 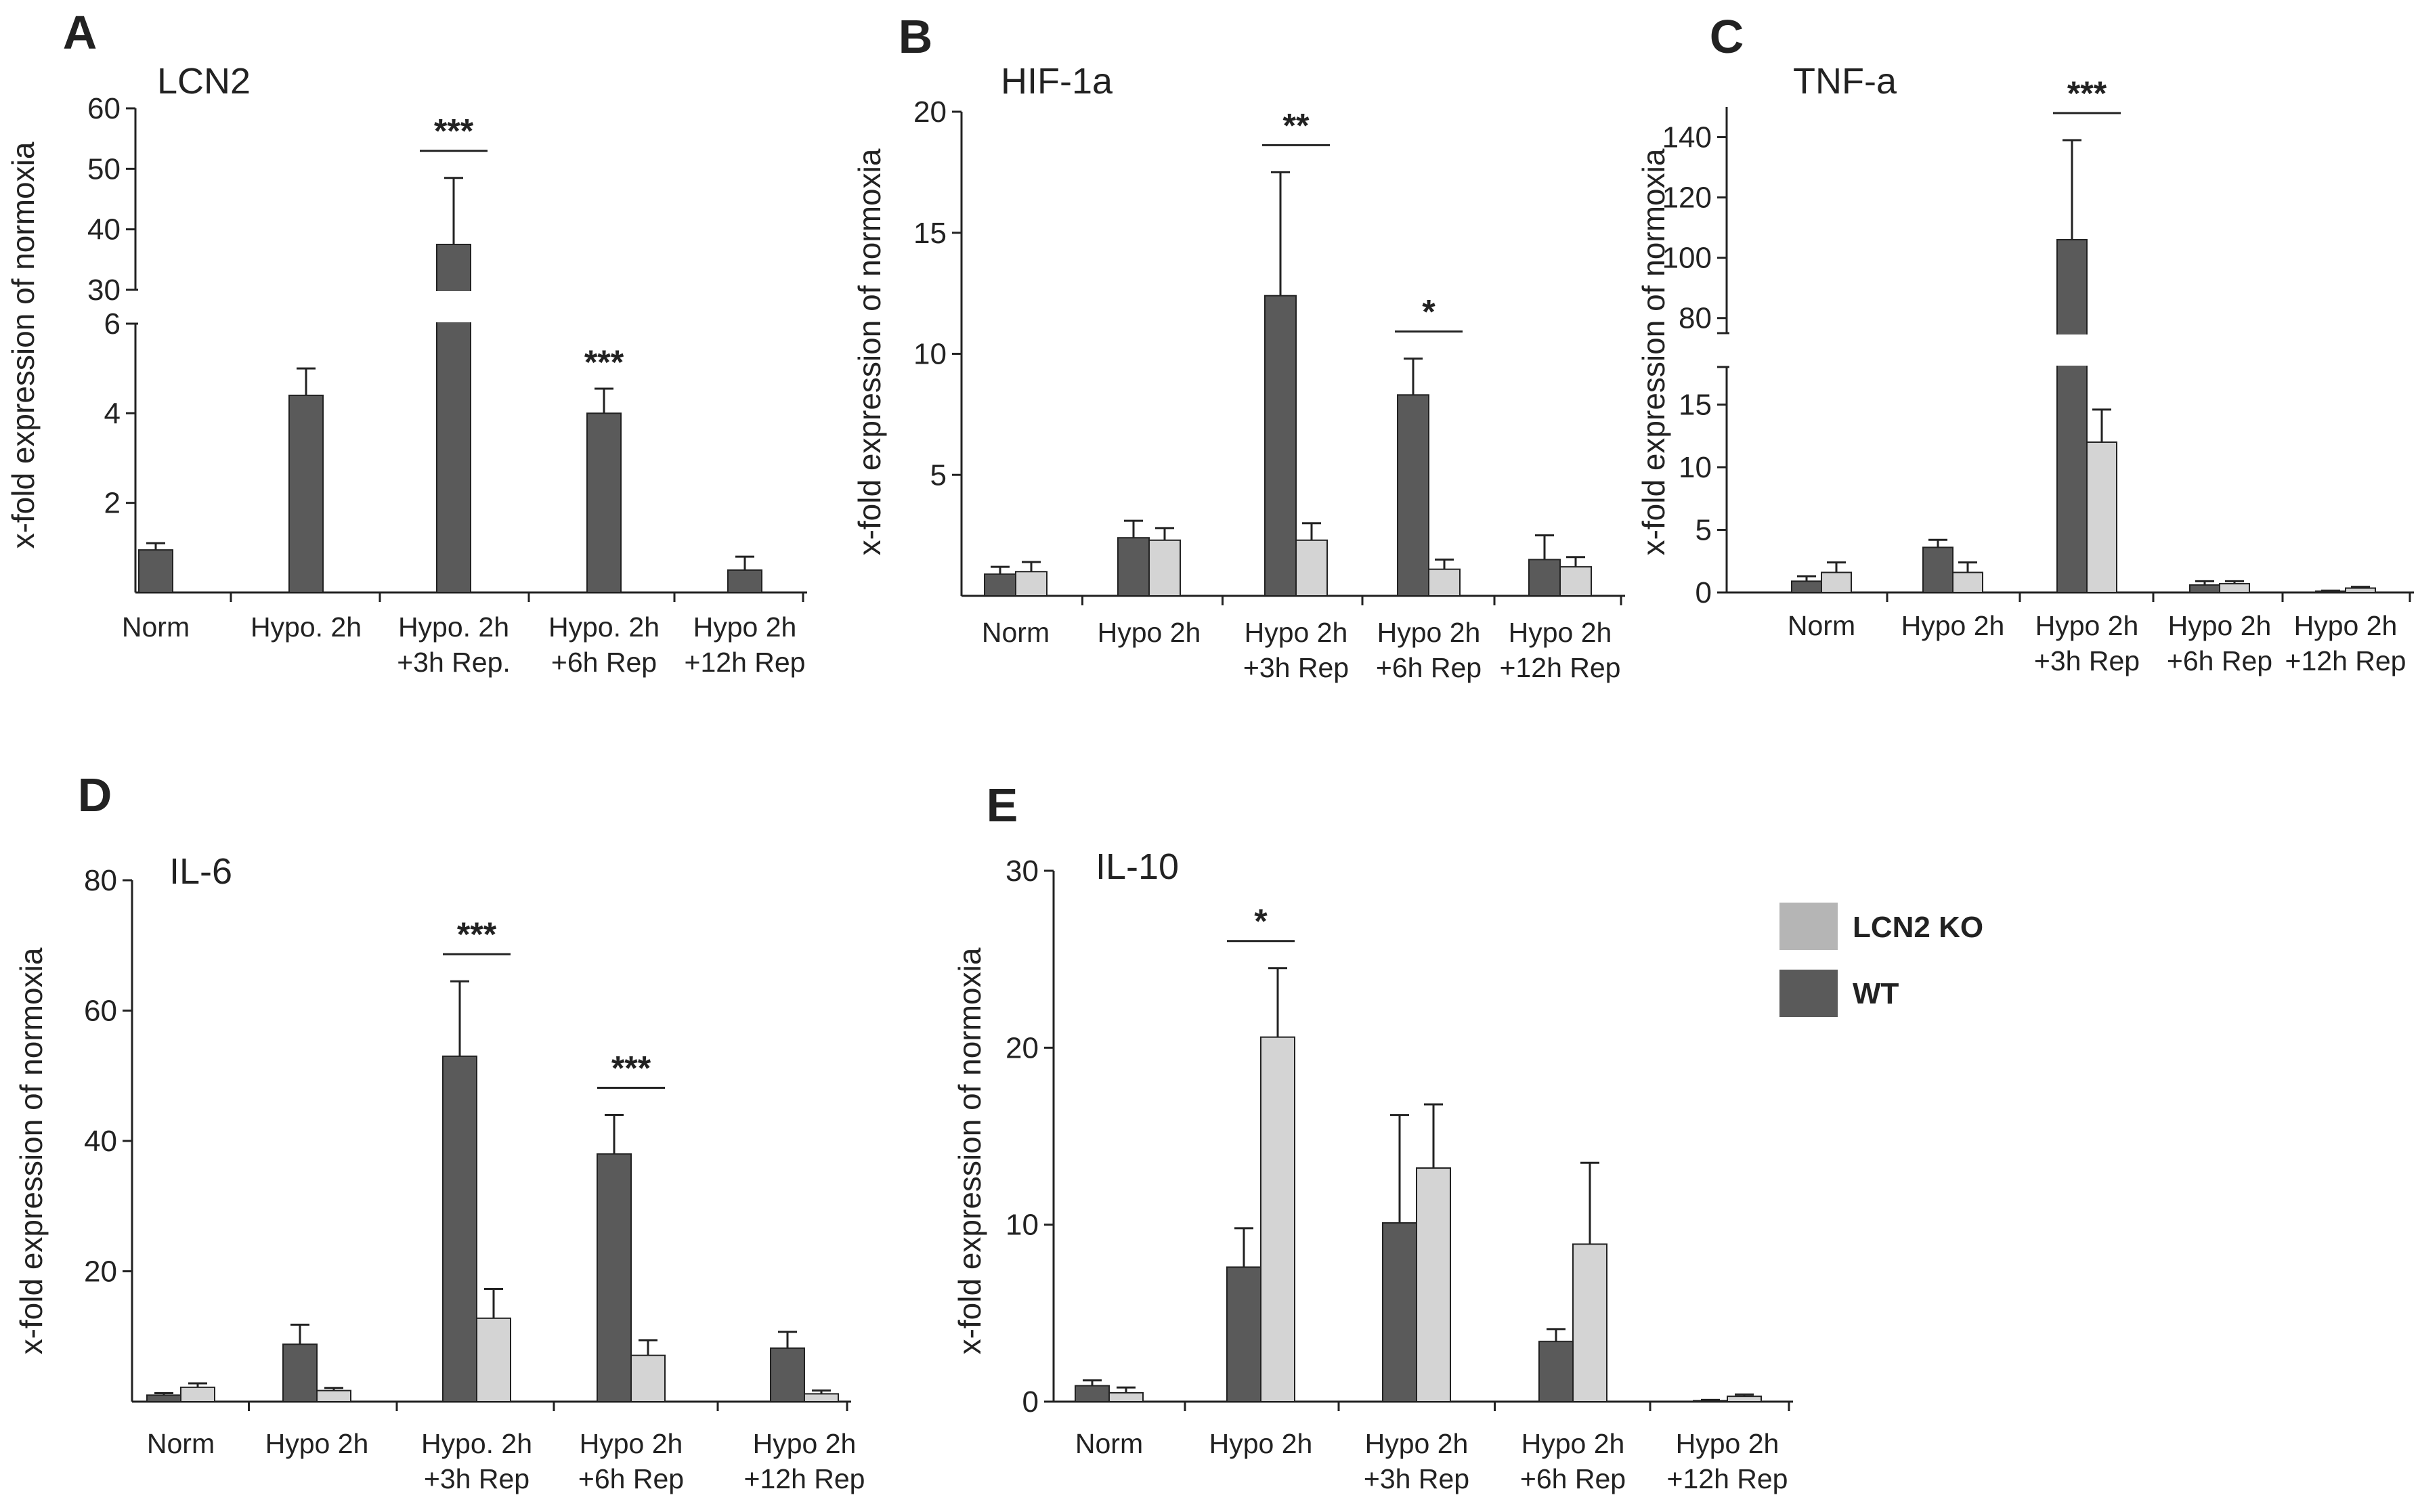 I want to click on bar-break-gap, so click(x=2072, y=350).